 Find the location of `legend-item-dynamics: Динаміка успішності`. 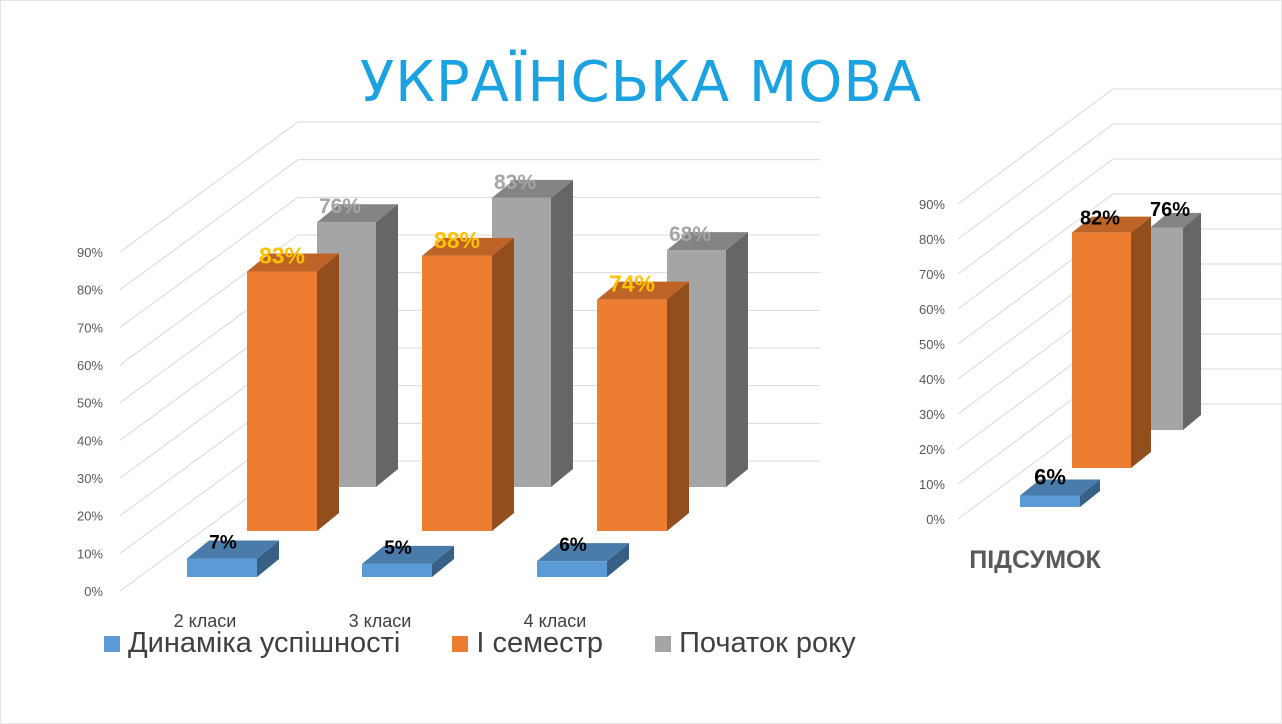

legend-item-dynamics: Динаміка успішності is located at coordinates (252, 643).